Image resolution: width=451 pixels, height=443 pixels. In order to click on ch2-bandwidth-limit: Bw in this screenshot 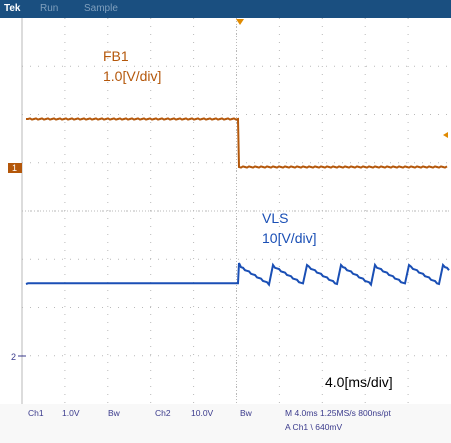, I will do `click(246, 413)`.